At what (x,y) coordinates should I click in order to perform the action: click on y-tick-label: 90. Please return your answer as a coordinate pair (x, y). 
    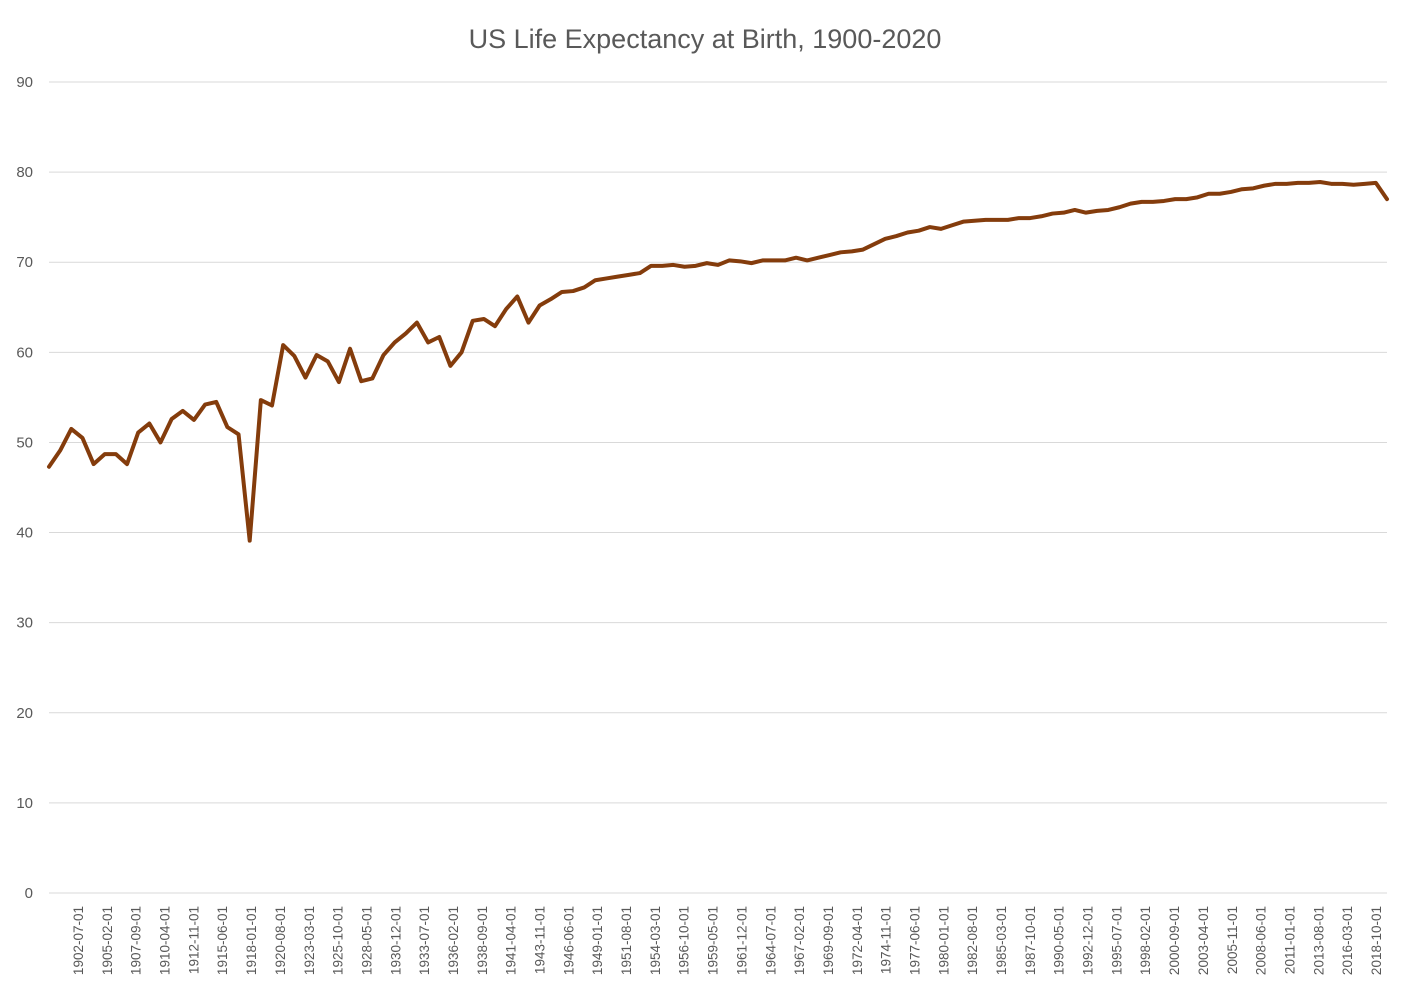
    Looking at the image, I should click on (24, 82).